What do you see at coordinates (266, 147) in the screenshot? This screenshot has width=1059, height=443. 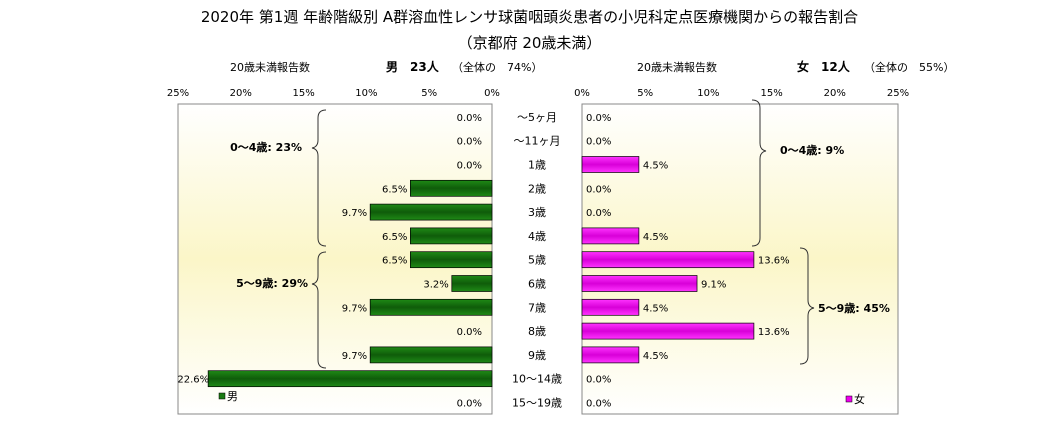 I see `male-group-label-0-4: 0～4歳: 23%` at bounding box center [266, 147].